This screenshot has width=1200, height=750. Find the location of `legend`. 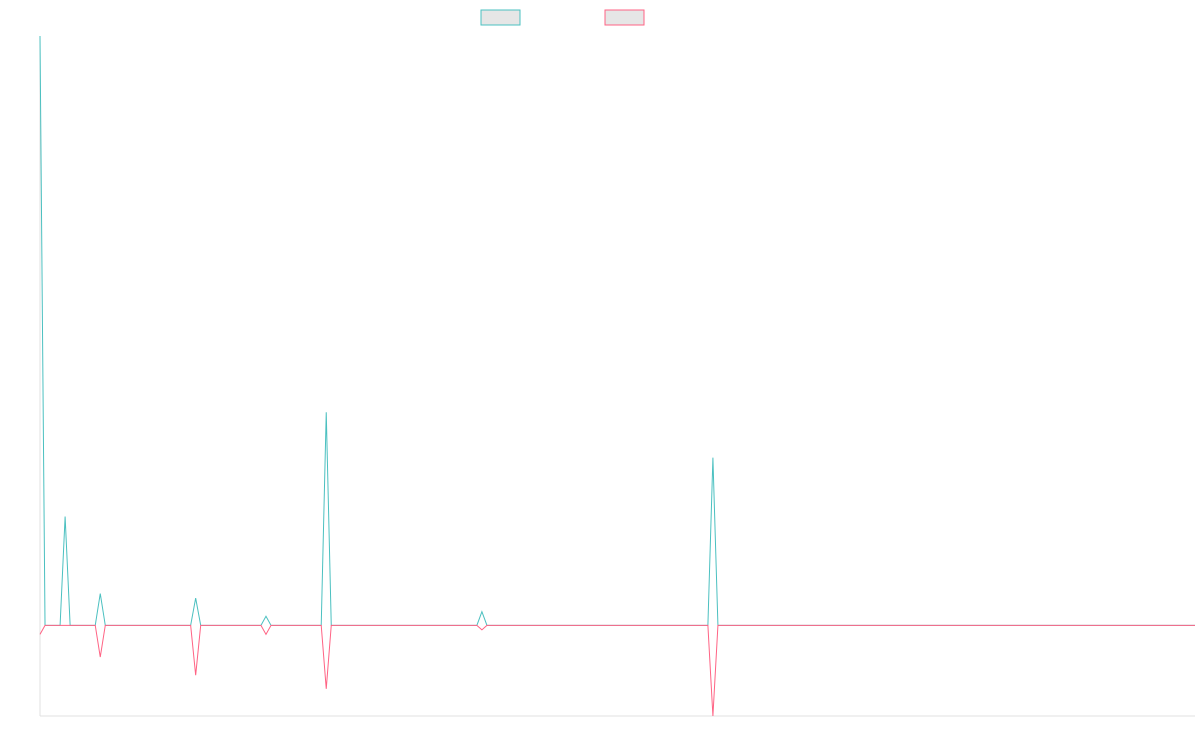

legend is located at coordinates (562, 17).